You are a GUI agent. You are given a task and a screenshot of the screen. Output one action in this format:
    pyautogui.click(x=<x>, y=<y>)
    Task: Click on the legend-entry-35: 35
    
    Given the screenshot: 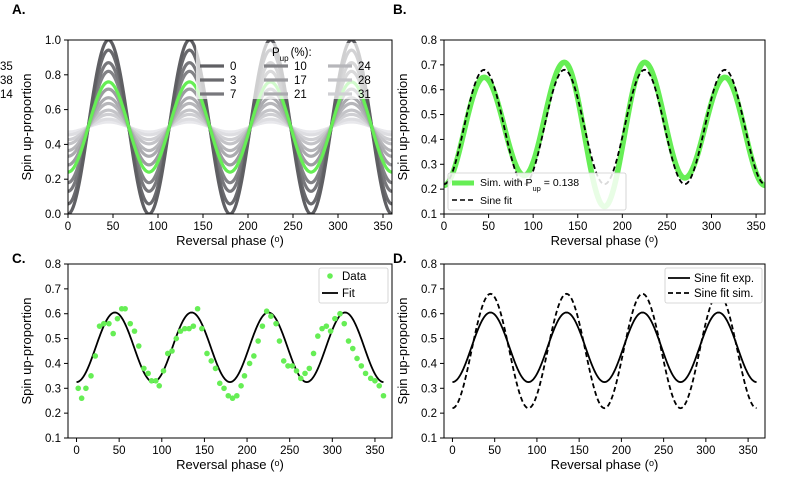 What is the action you would take?
    pyautogui.click(x=6, y=67)
    